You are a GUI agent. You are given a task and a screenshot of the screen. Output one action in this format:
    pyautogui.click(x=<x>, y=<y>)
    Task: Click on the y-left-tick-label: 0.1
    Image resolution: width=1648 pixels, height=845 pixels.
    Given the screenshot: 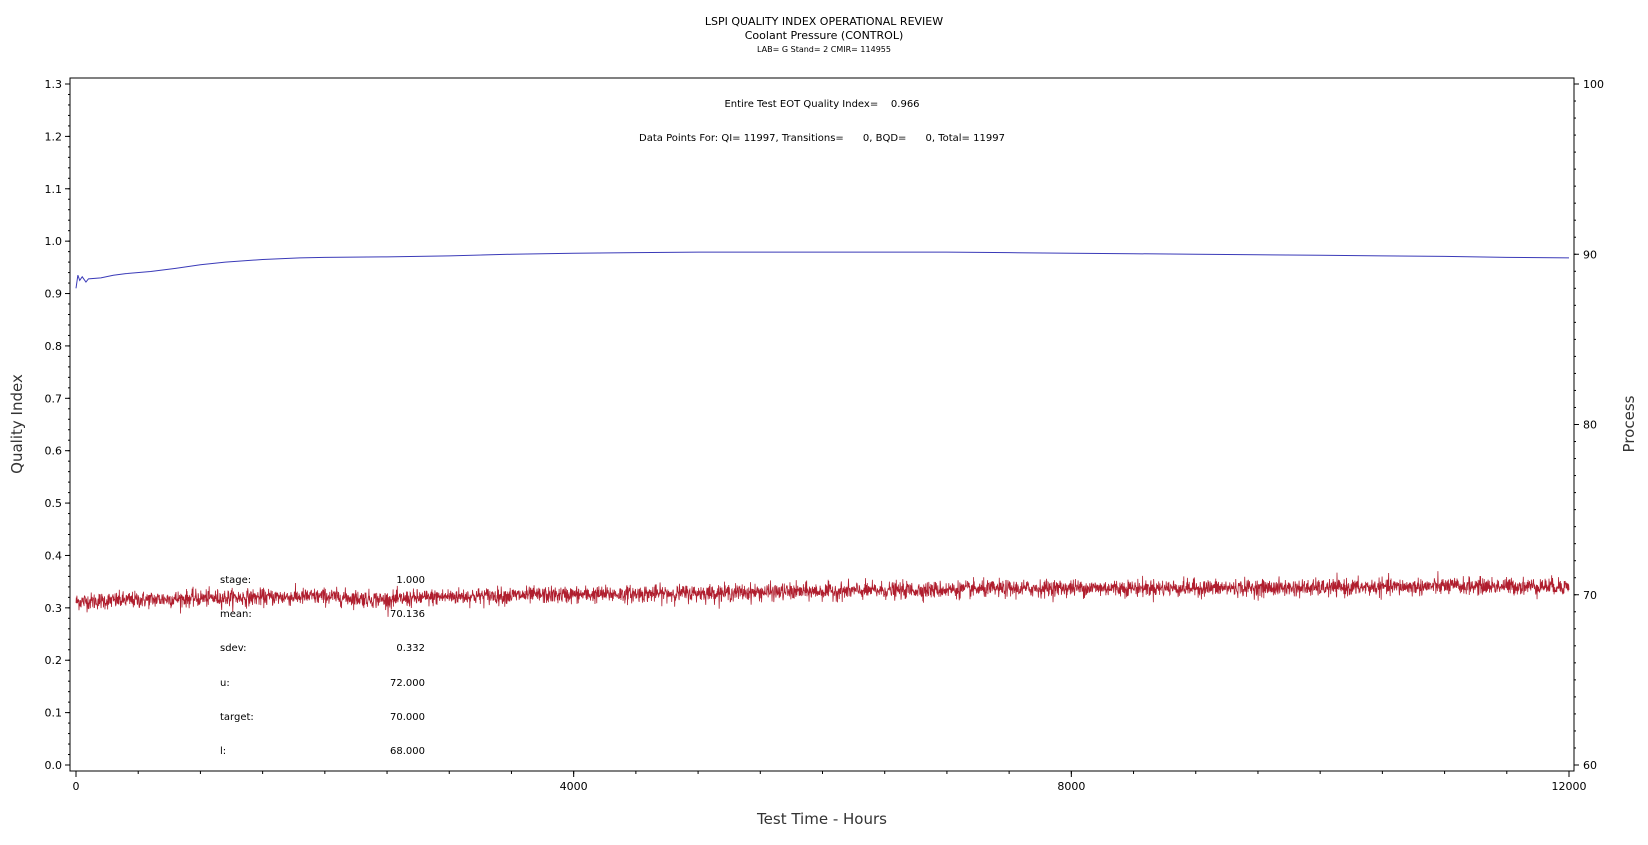 What is the action you would take?
    pyautogui.click(x=54, y=713)
    